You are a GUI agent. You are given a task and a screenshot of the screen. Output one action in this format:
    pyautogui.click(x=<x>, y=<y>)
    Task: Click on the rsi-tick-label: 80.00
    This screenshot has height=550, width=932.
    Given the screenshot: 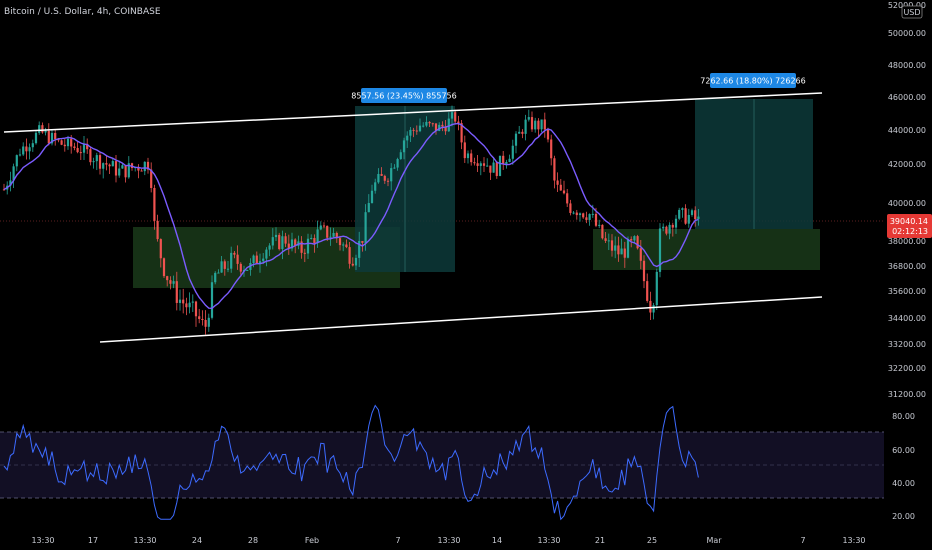 What is the action you would take?
    pyautogui.click(x=903, y=416)
    